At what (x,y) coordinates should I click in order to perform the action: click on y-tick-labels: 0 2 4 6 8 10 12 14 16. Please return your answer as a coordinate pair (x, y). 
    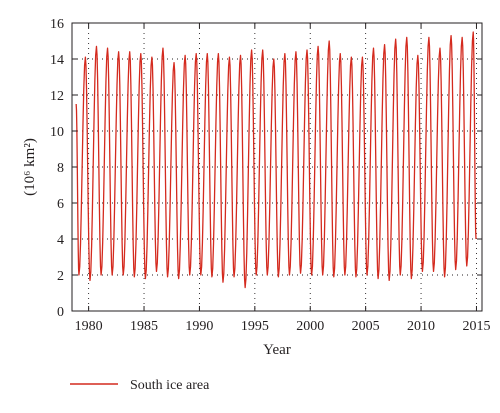
    Looking at the image, I should click on (57, 168).